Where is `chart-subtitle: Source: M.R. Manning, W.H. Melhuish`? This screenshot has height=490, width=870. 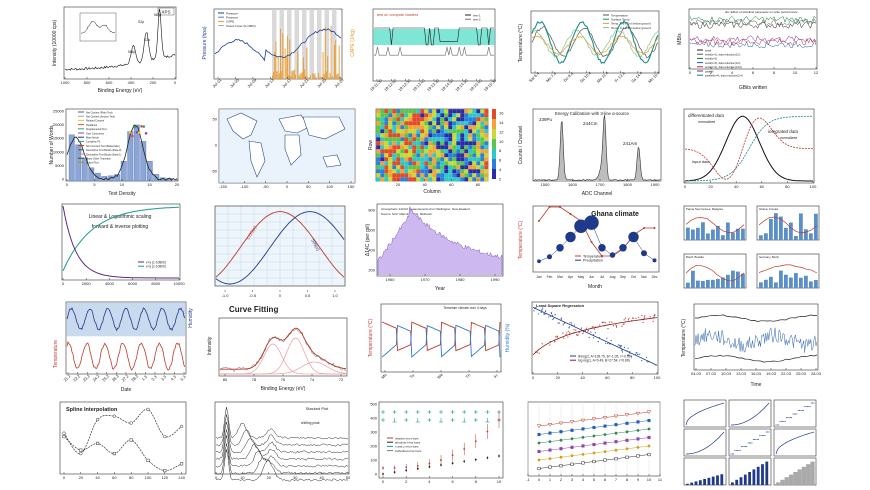
chart-subtitle: Source: M.R. Manning, W.H. Melhuish is located at coordinates (406, 214).